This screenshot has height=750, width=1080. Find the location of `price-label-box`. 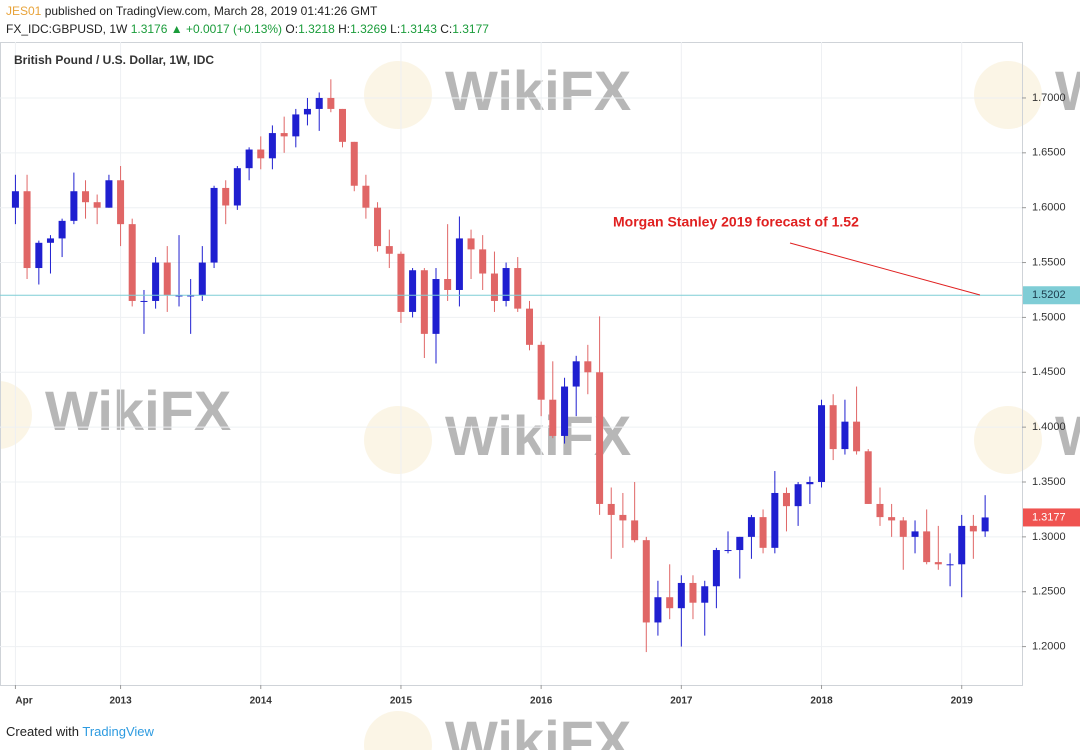

price-label-box is located at coordinates (1051, 295).